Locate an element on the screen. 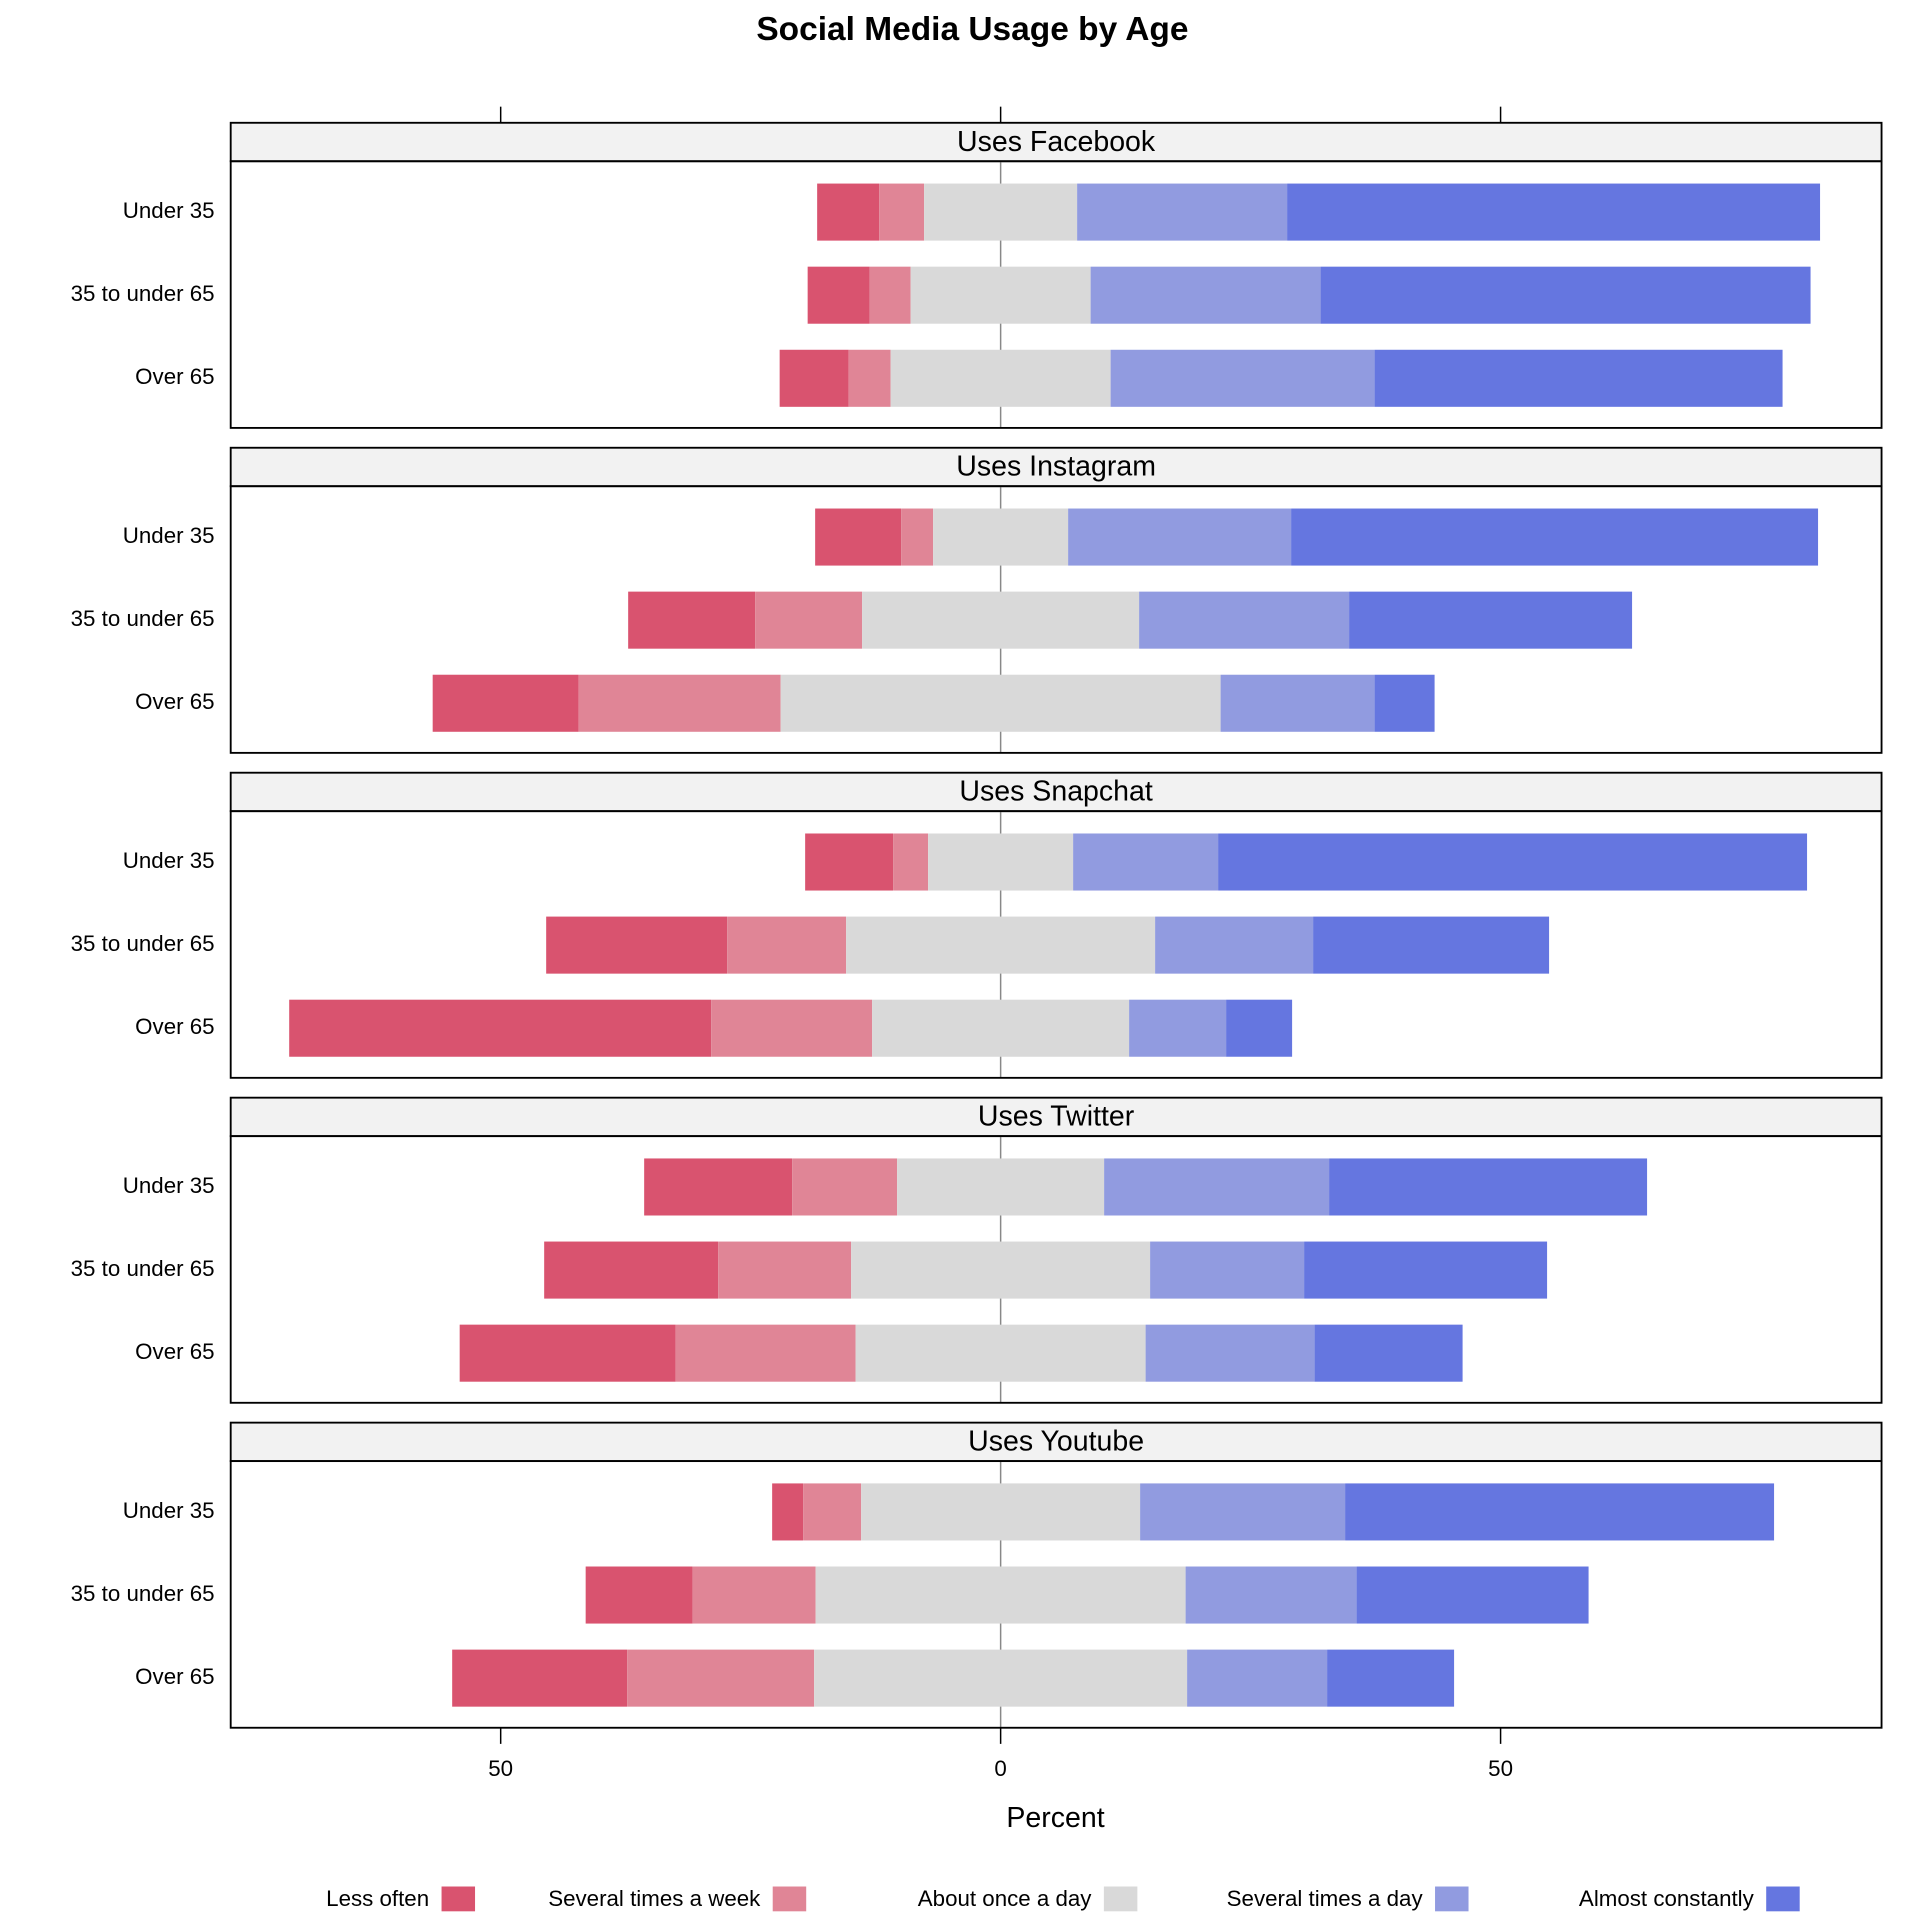 The image size is (1920, 1925). legend-label: Almost constantly is located at coordinates (1667, 1898).